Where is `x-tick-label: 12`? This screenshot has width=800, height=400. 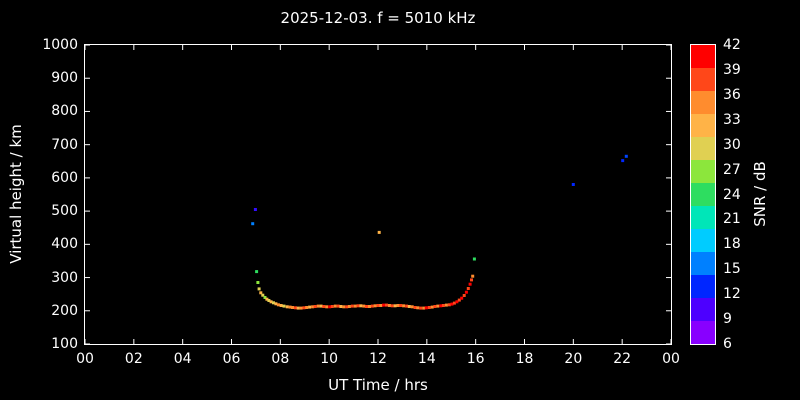 x-tick-label: 12 is located at coordinates (378, 359).